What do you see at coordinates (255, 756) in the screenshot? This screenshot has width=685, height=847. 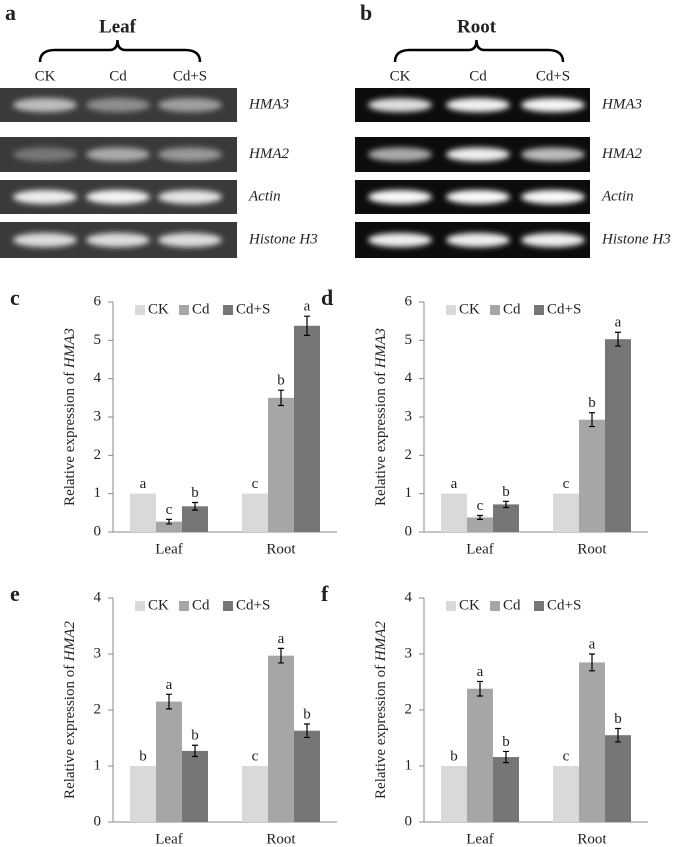 I see `significance-letter: c` at bounding box center [255, 756].